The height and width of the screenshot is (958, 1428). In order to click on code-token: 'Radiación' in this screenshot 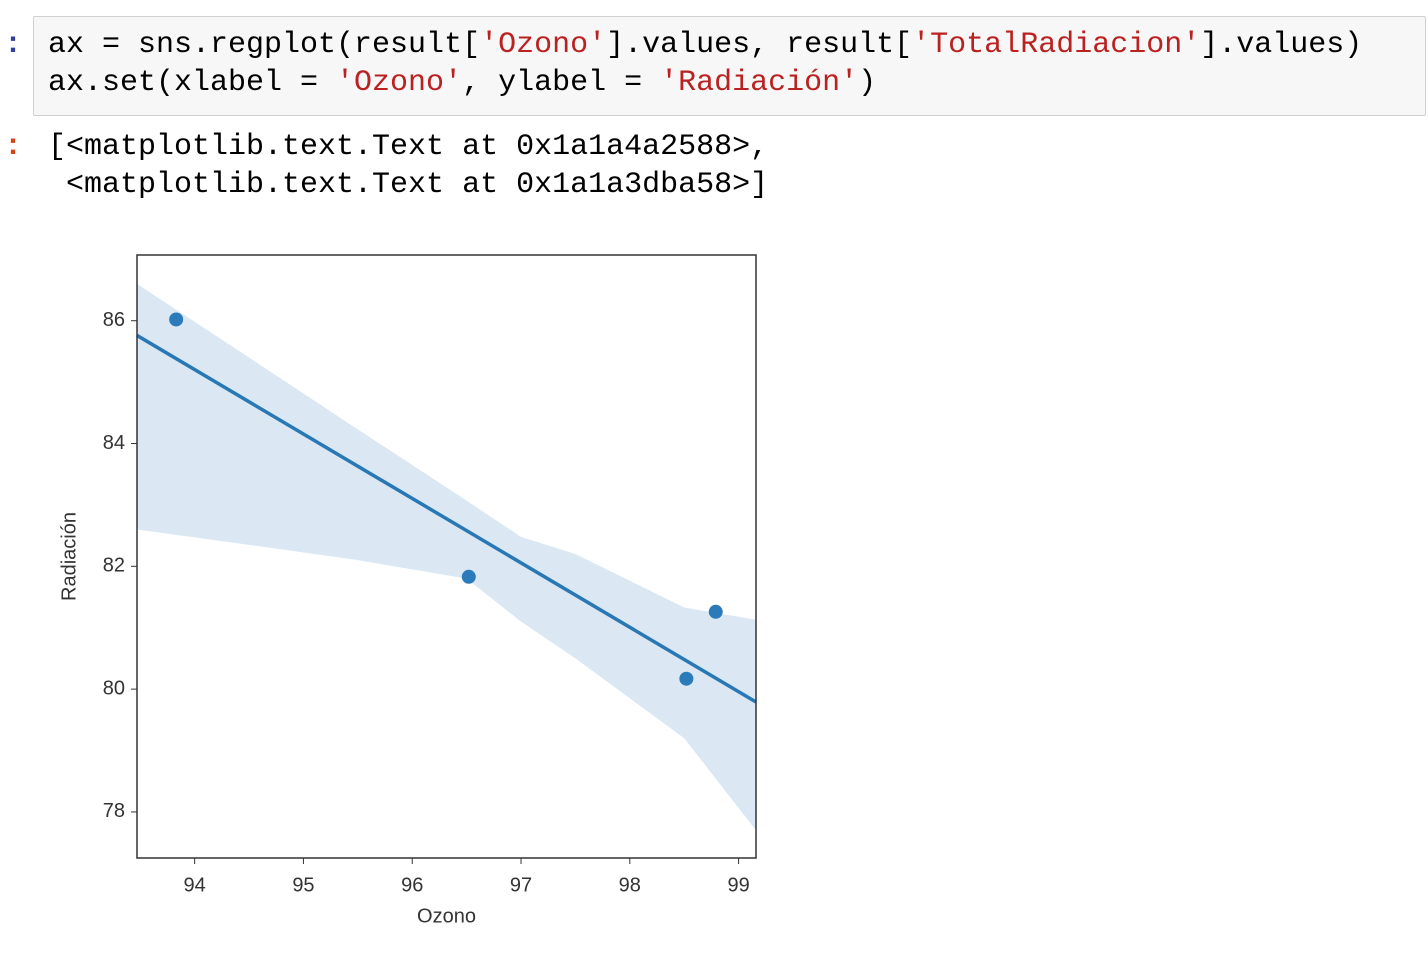, I will do `click(759, 83)`.